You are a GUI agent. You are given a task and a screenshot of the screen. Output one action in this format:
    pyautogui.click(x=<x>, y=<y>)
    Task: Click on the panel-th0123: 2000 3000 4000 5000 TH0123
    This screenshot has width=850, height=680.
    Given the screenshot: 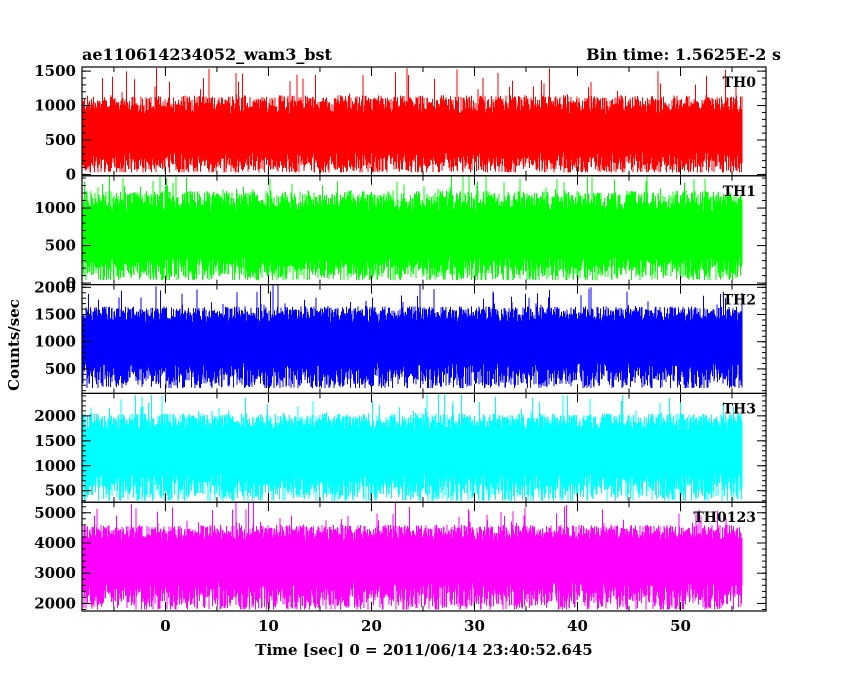 What is the action you would take?
    pyautogui.click(x=400, y=556)
    